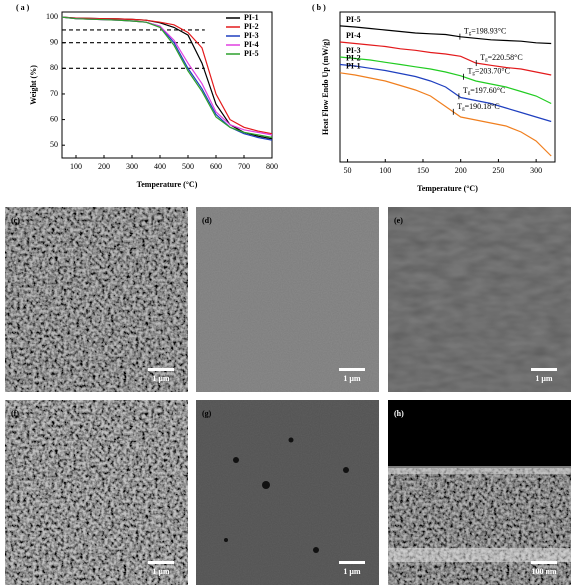  I want to click on panel-label: (c), so click(15, 220).